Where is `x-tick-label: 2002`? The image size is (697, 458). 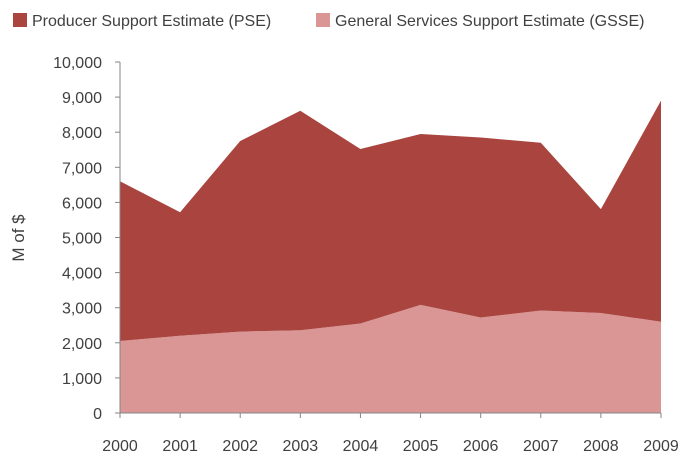
x-tick-label: 2002 is located at coordinates (240, 446).